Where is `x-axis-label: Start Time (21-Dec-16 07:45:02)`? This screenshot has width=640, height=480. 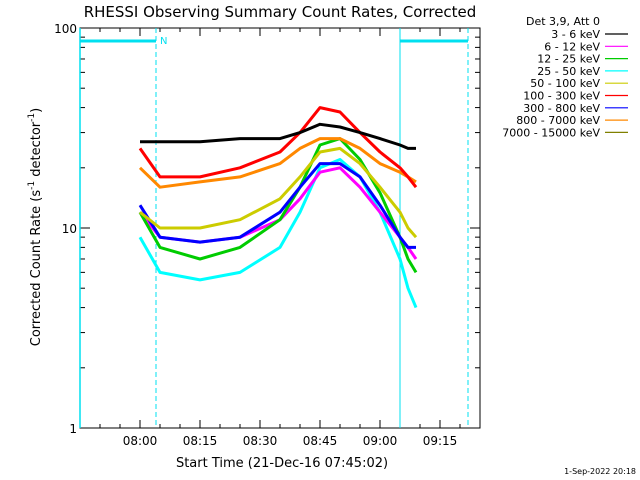 x-axis-label: Start Time (21-Dec-16 07:45:02) is located at coordinates (282, 463).